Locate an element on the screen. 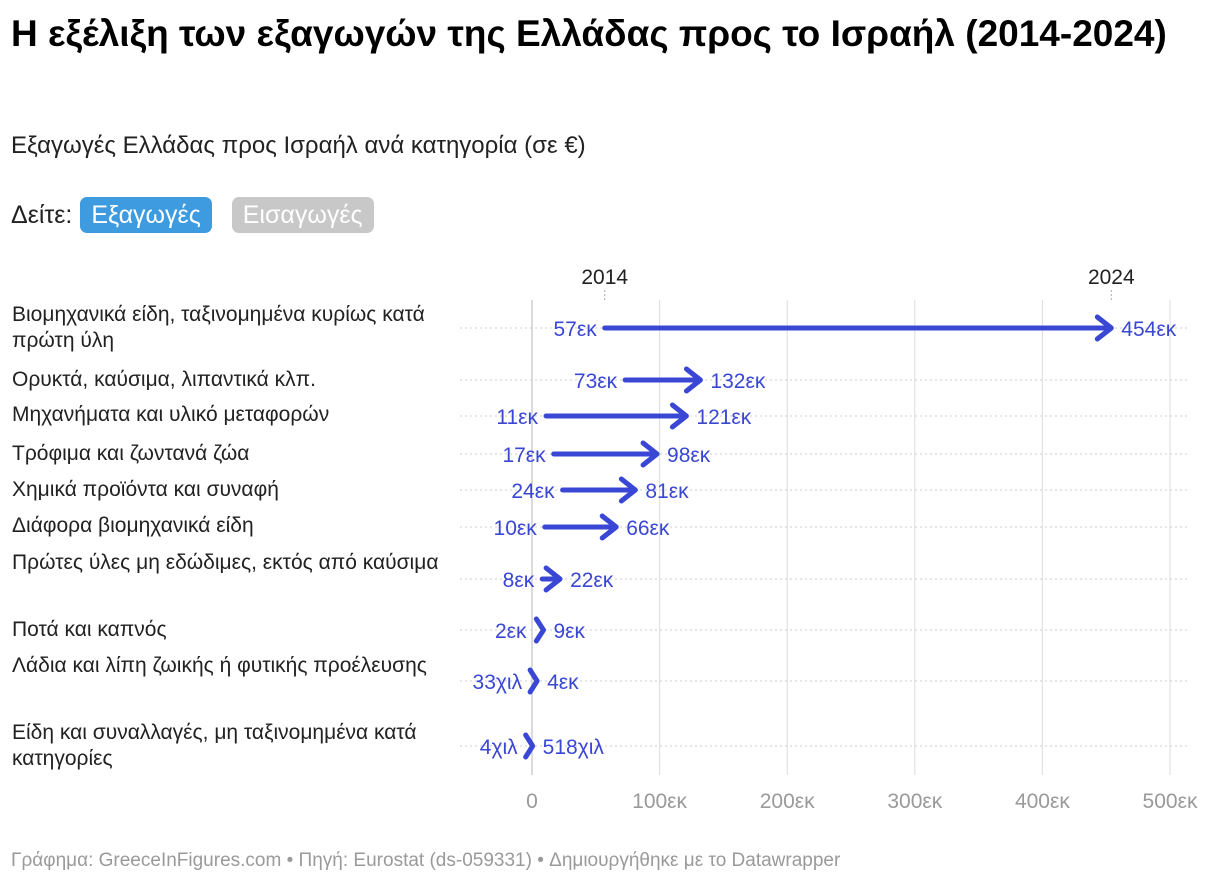  view-toggle: Δείτε: Εξαγωγές Εισαγωγές is located at coordinates (202, 215).